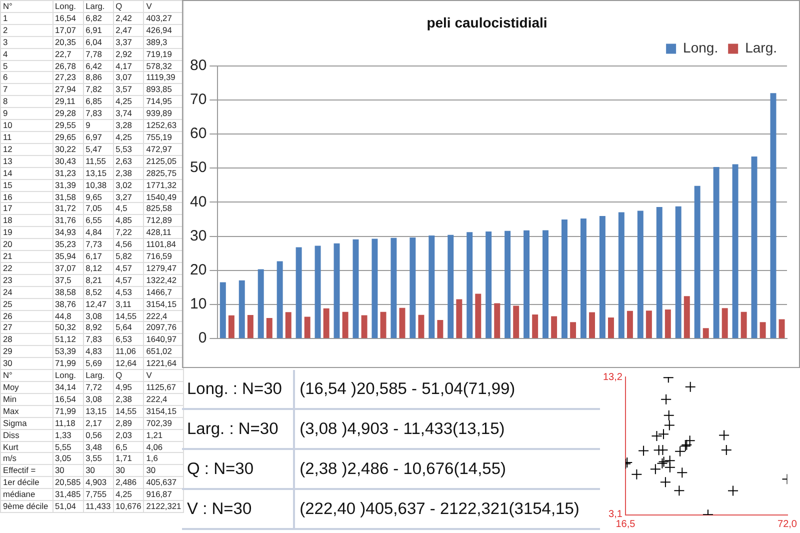 Image resolution: width=800 pixels, height=533 pixels. I want to click on text: 3 20,35 6,04 3,37 389,3, so click(85, 41).